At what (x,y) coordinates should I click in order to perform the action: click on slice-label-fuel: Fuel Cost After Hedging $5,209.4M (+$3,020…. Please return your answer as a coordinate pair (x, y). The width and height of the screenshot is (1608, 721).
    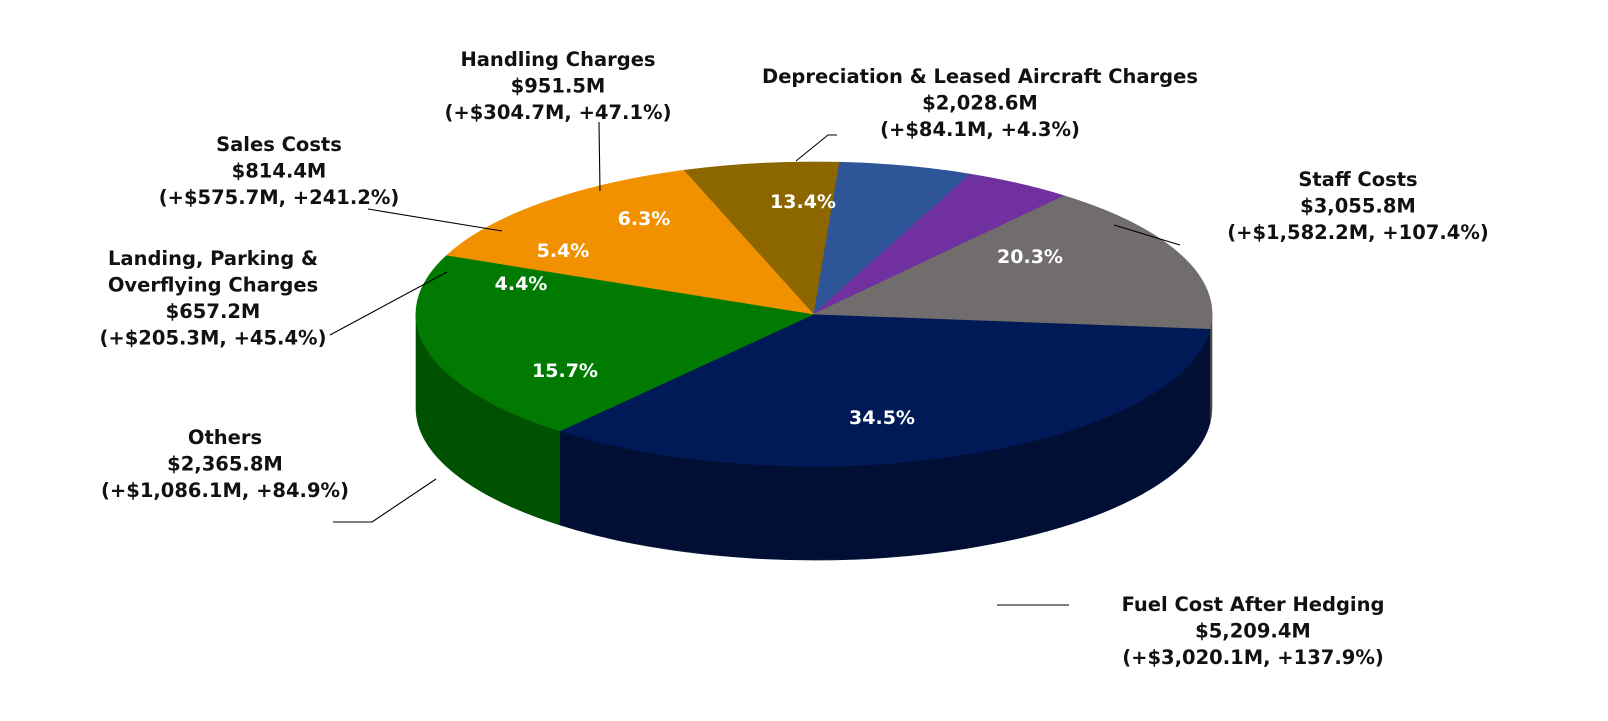
    Looking at the image, I should click on (1253, 631).